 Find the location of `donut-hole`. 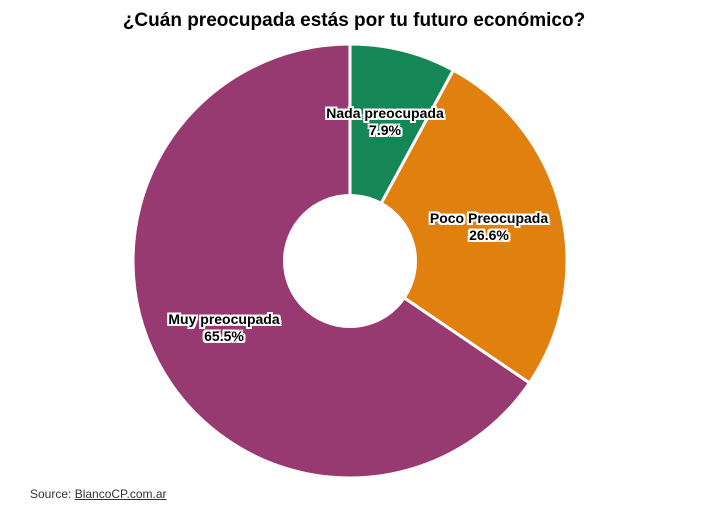

donut-hole is located at coordinates (350, 261).